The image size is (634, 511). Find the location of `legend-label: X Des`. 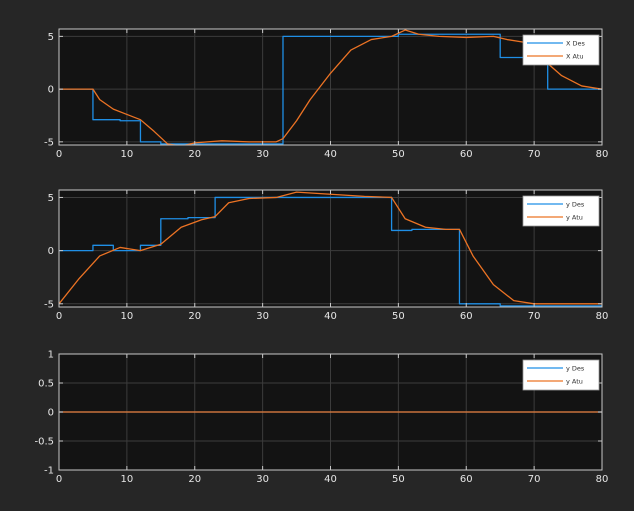

legend-label: X Des is located at coordinates (576, 43).